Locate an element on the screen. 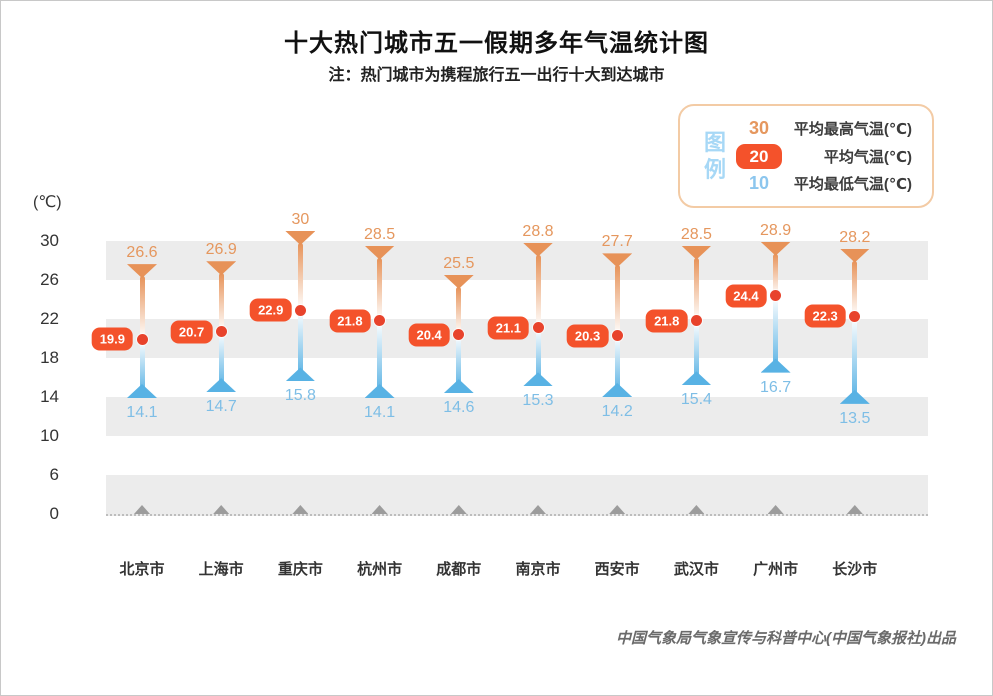 The width and height of the screenshot is (993, 696). x-axis-city-label: 长沙市 is located at coordinates (855, 569).